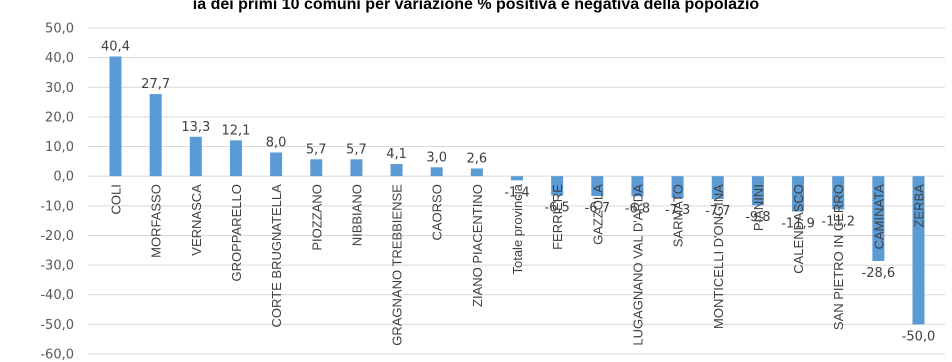 The width and height of the screenshot is (952, 362). Describe the element at coordinates (919, 206) in the screenshot. I see `category-label: ZERBA` at that location.